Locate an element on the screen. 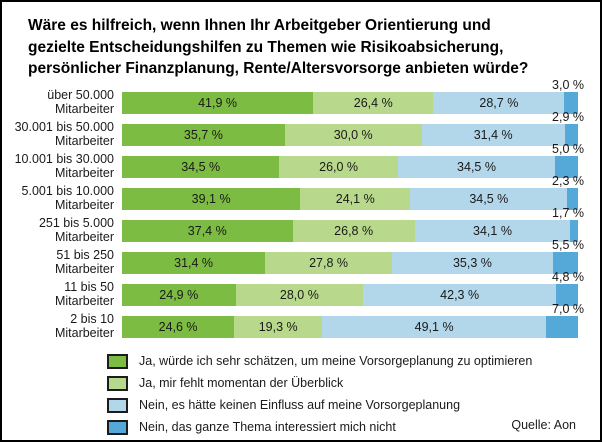  category-label: 2 bis 10 Mitarbeiter is located at coordinates (58, 326).